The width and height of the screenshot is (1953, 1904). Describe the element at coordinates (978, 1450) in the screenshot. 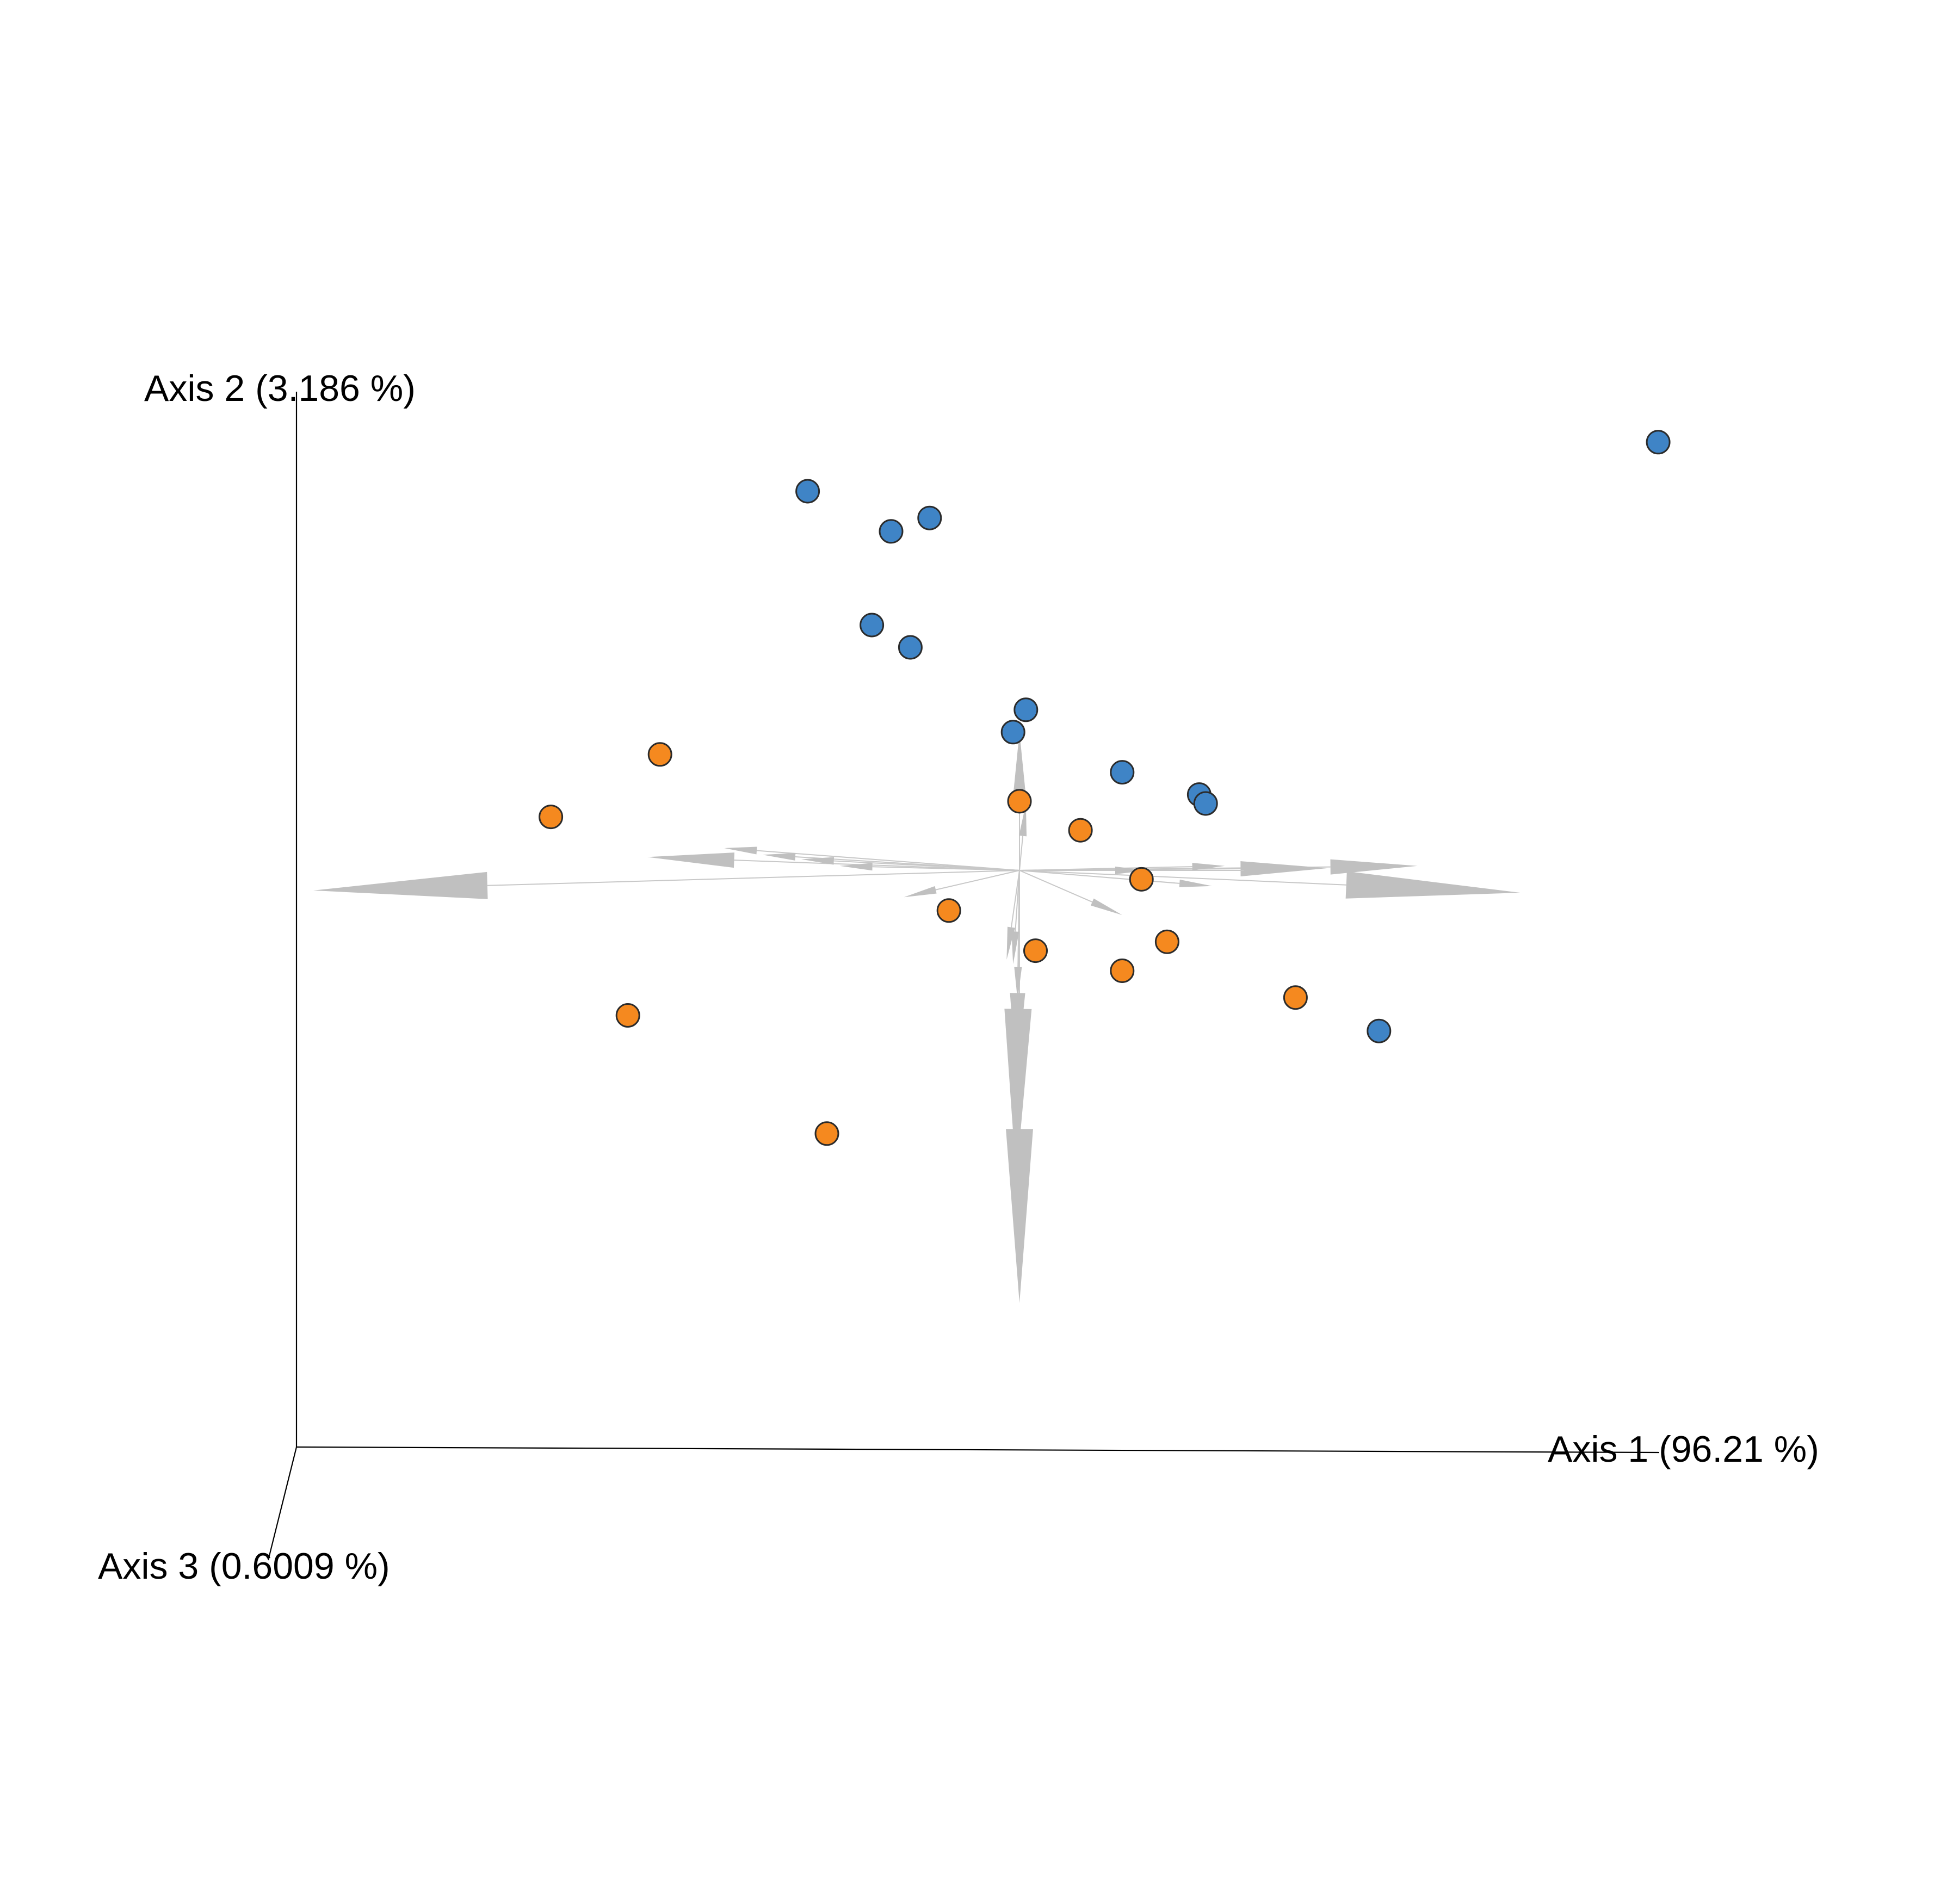

I see `axis-1-line` at that location.